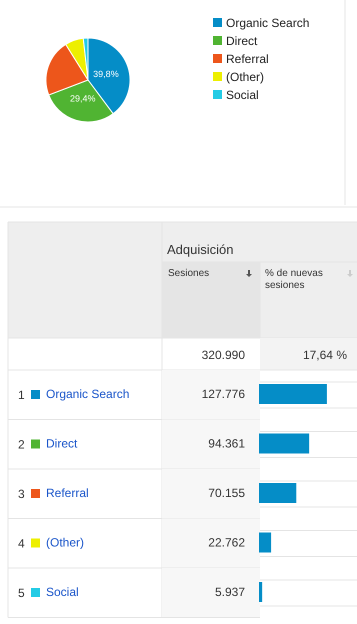 This screenshot has width=357, height=624. I want to click on y-tick-label: Direct, so click(62, 443).